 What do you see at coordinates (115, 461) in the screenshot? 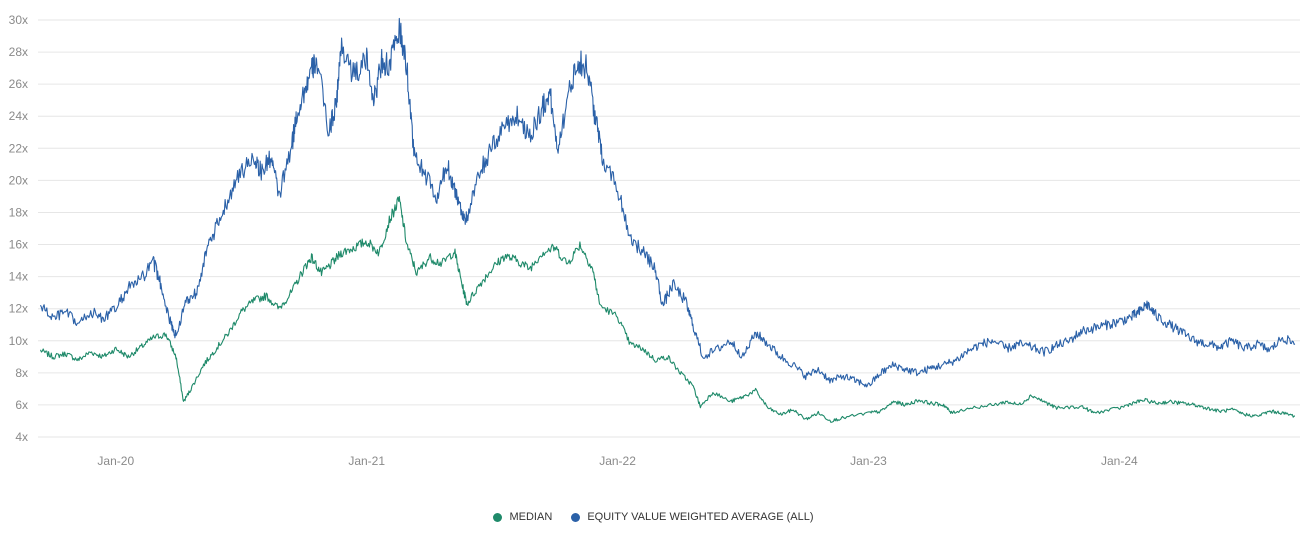
I see `x-tick-label: Jan-20` at bounding box center [115, 461].